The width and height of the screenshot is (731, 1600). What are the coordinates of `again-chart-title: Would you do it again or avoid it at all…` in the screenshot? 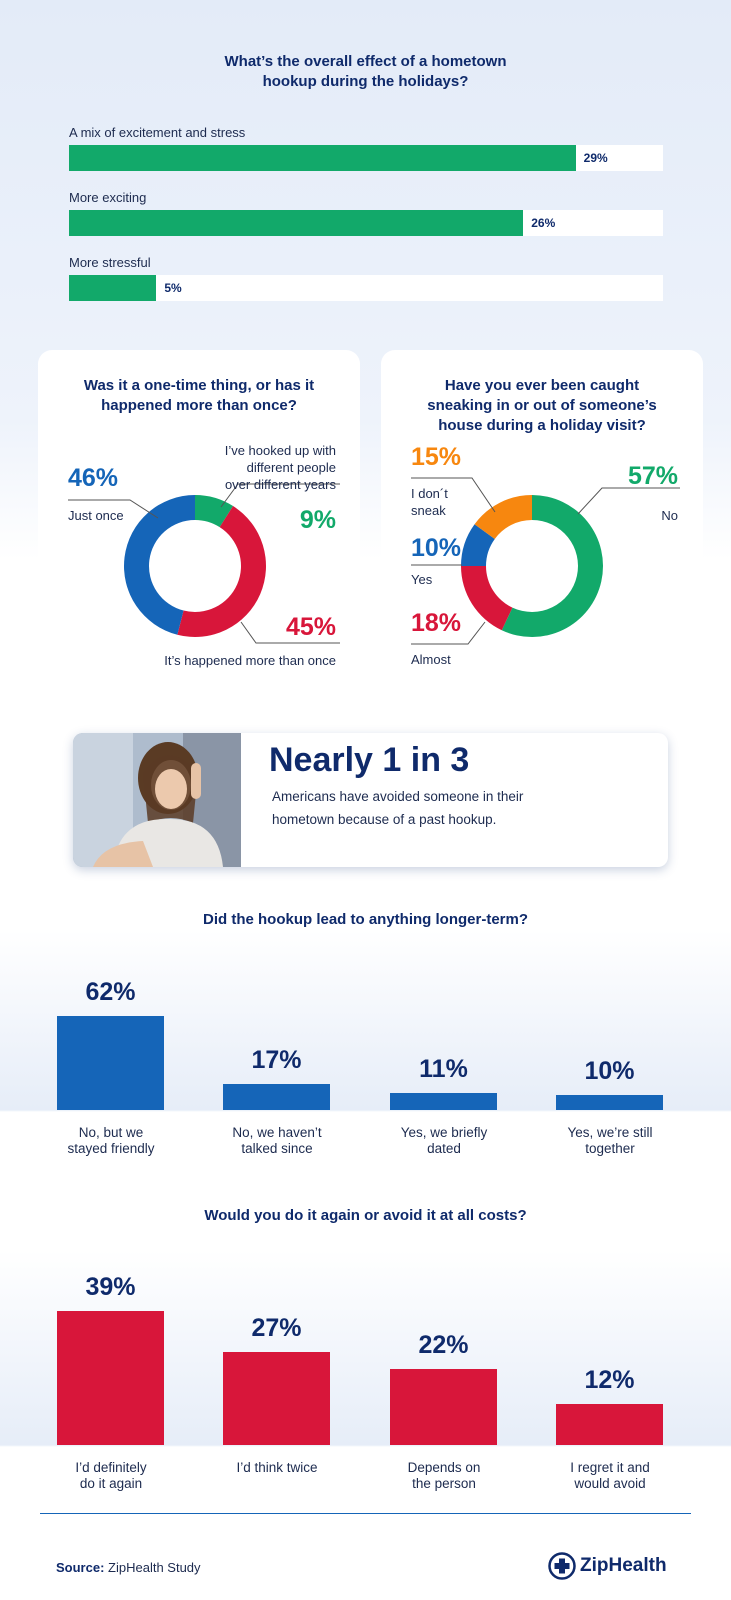 It's located at (365, 1215).